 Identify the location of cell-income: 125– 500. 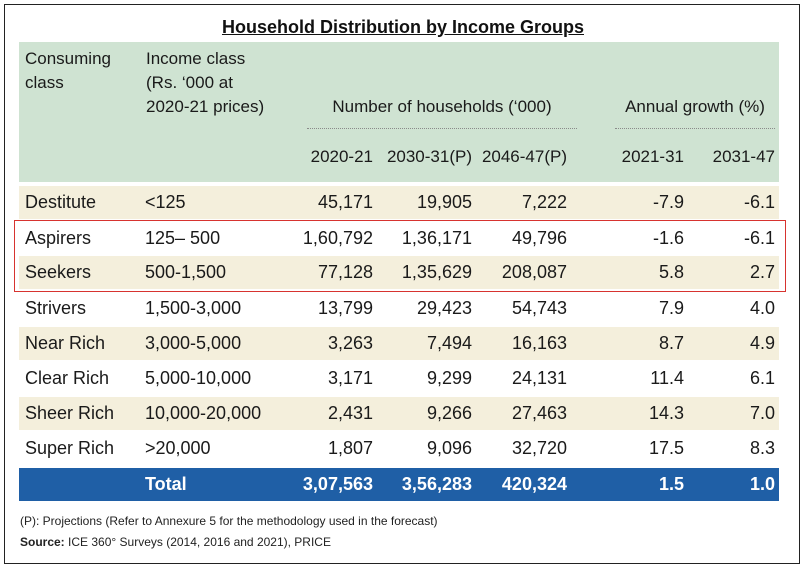
(183, 238).